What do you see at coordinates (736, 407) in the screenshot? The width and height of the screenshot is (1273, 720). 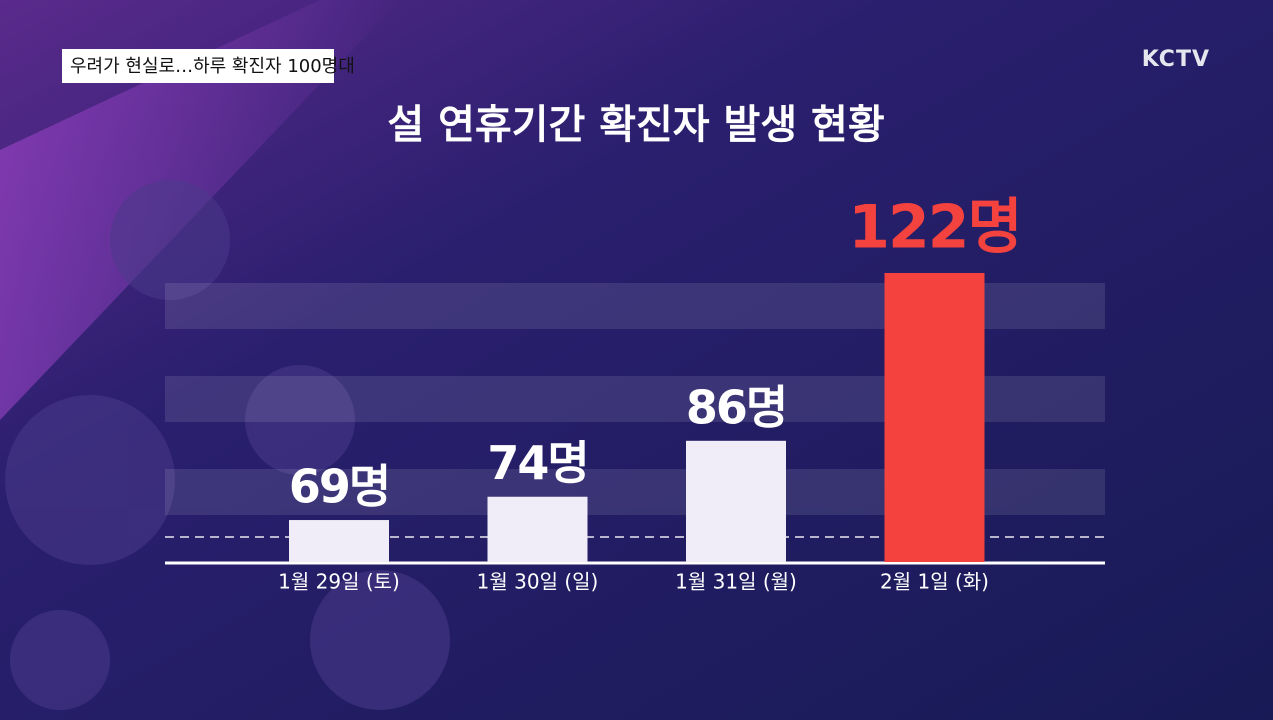 I see `value-label: 86명` at bounding box center [736, 407].